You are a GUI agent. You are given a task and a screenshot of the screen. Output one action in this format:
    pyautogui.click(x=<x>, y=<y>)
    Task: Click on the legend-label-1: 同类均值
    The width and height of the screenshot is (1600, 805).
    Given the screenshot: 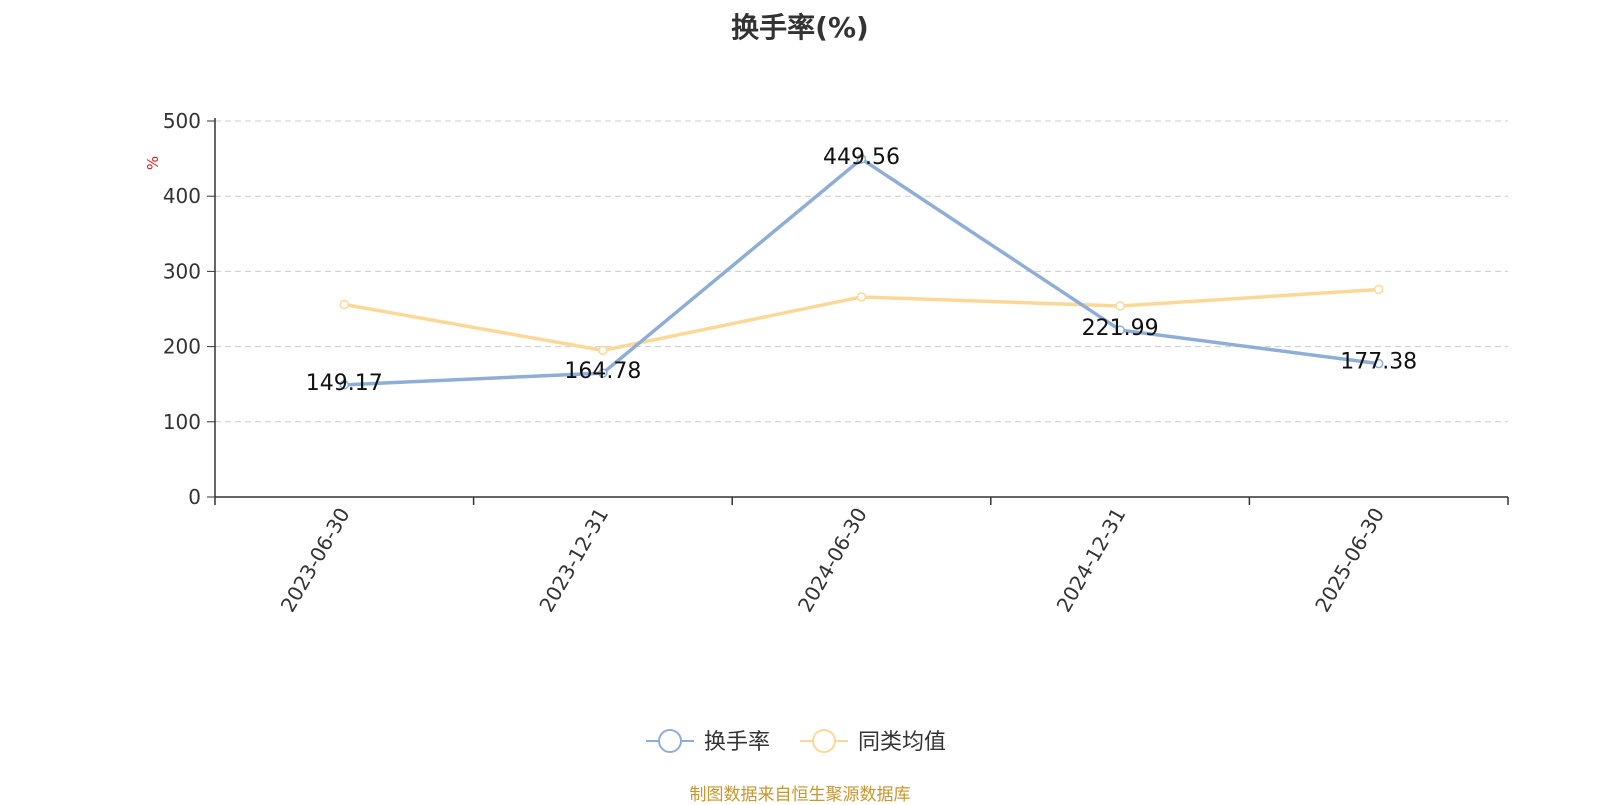 What is the action you would take?
    pyautogui.click(x=902, y=742)
    